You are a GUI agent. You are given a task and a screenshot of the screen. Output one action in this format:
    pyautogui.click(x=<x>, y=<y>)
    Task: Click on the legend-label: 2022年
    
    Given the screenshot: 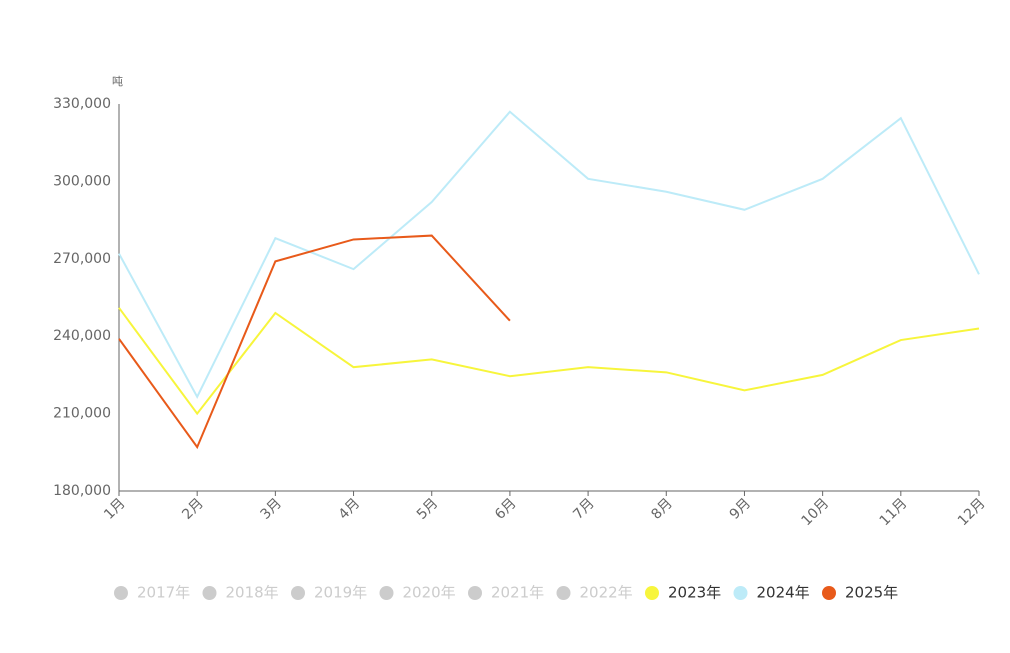 What is the action you would take?
    pyautogui.click(x=606, y=593)
    